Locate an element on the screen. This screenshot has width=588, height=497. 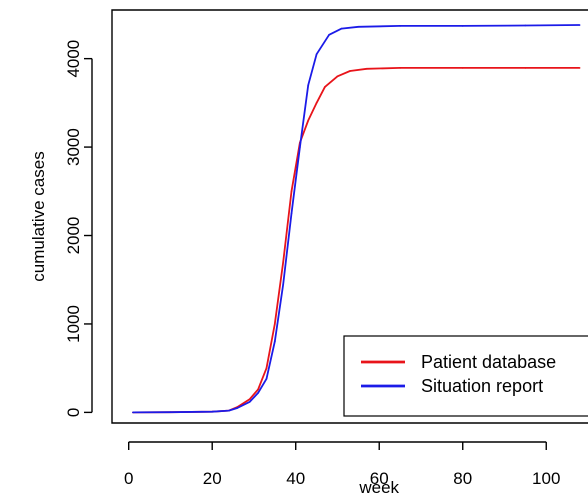
y-tick-label: 4000 is located at coordinates (73, 59).